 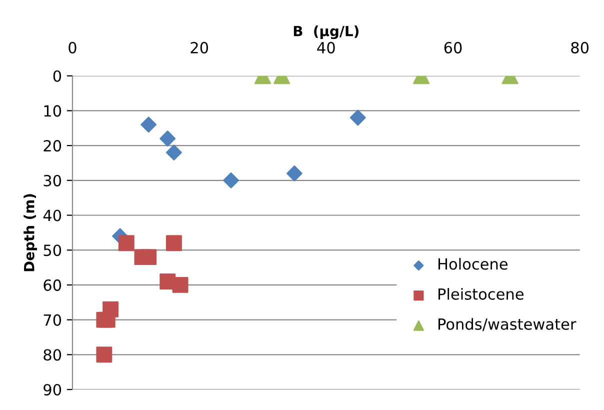 I want to click on y-tick-label: 60, so click(x=53, y=285).